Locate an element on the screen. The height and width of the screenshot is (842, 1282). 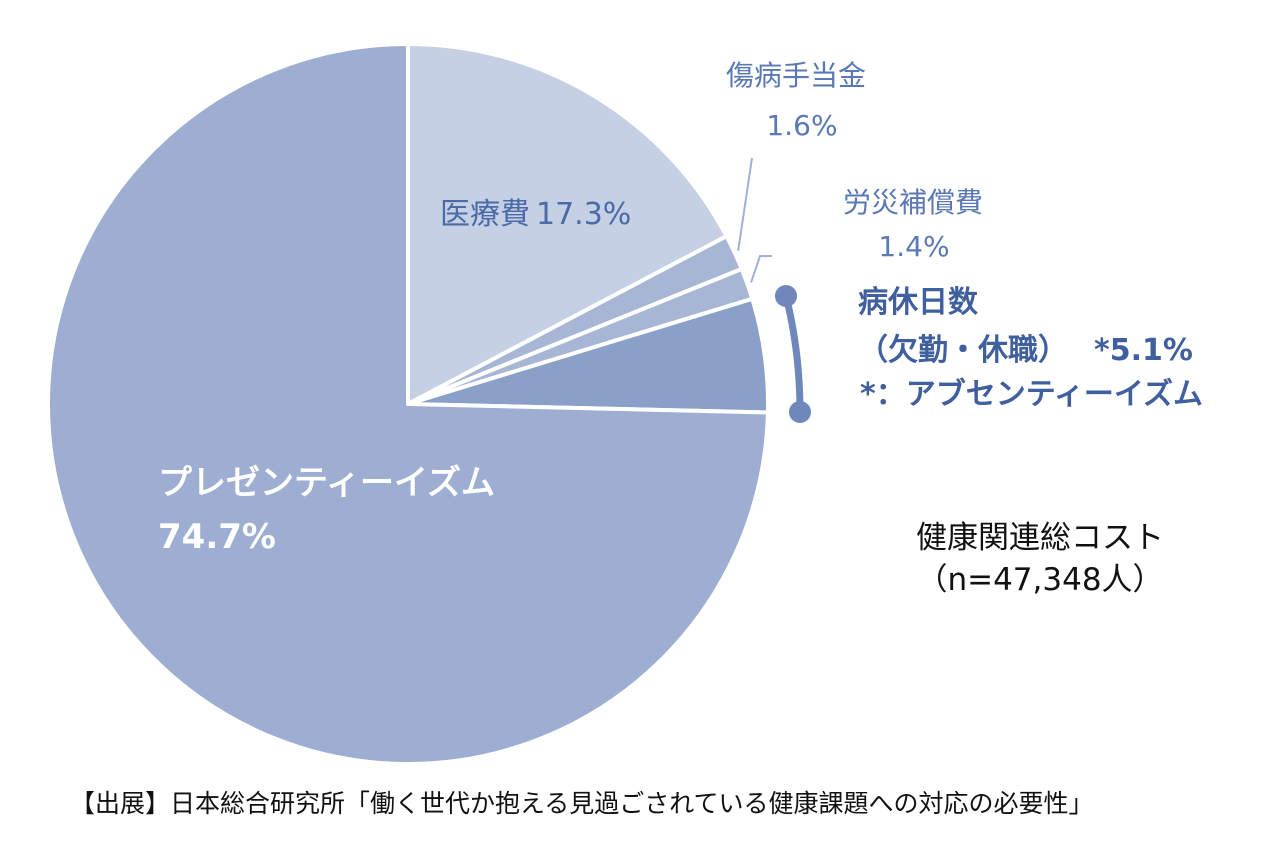
bracket-dot-top is located at coordinates (786, 296).